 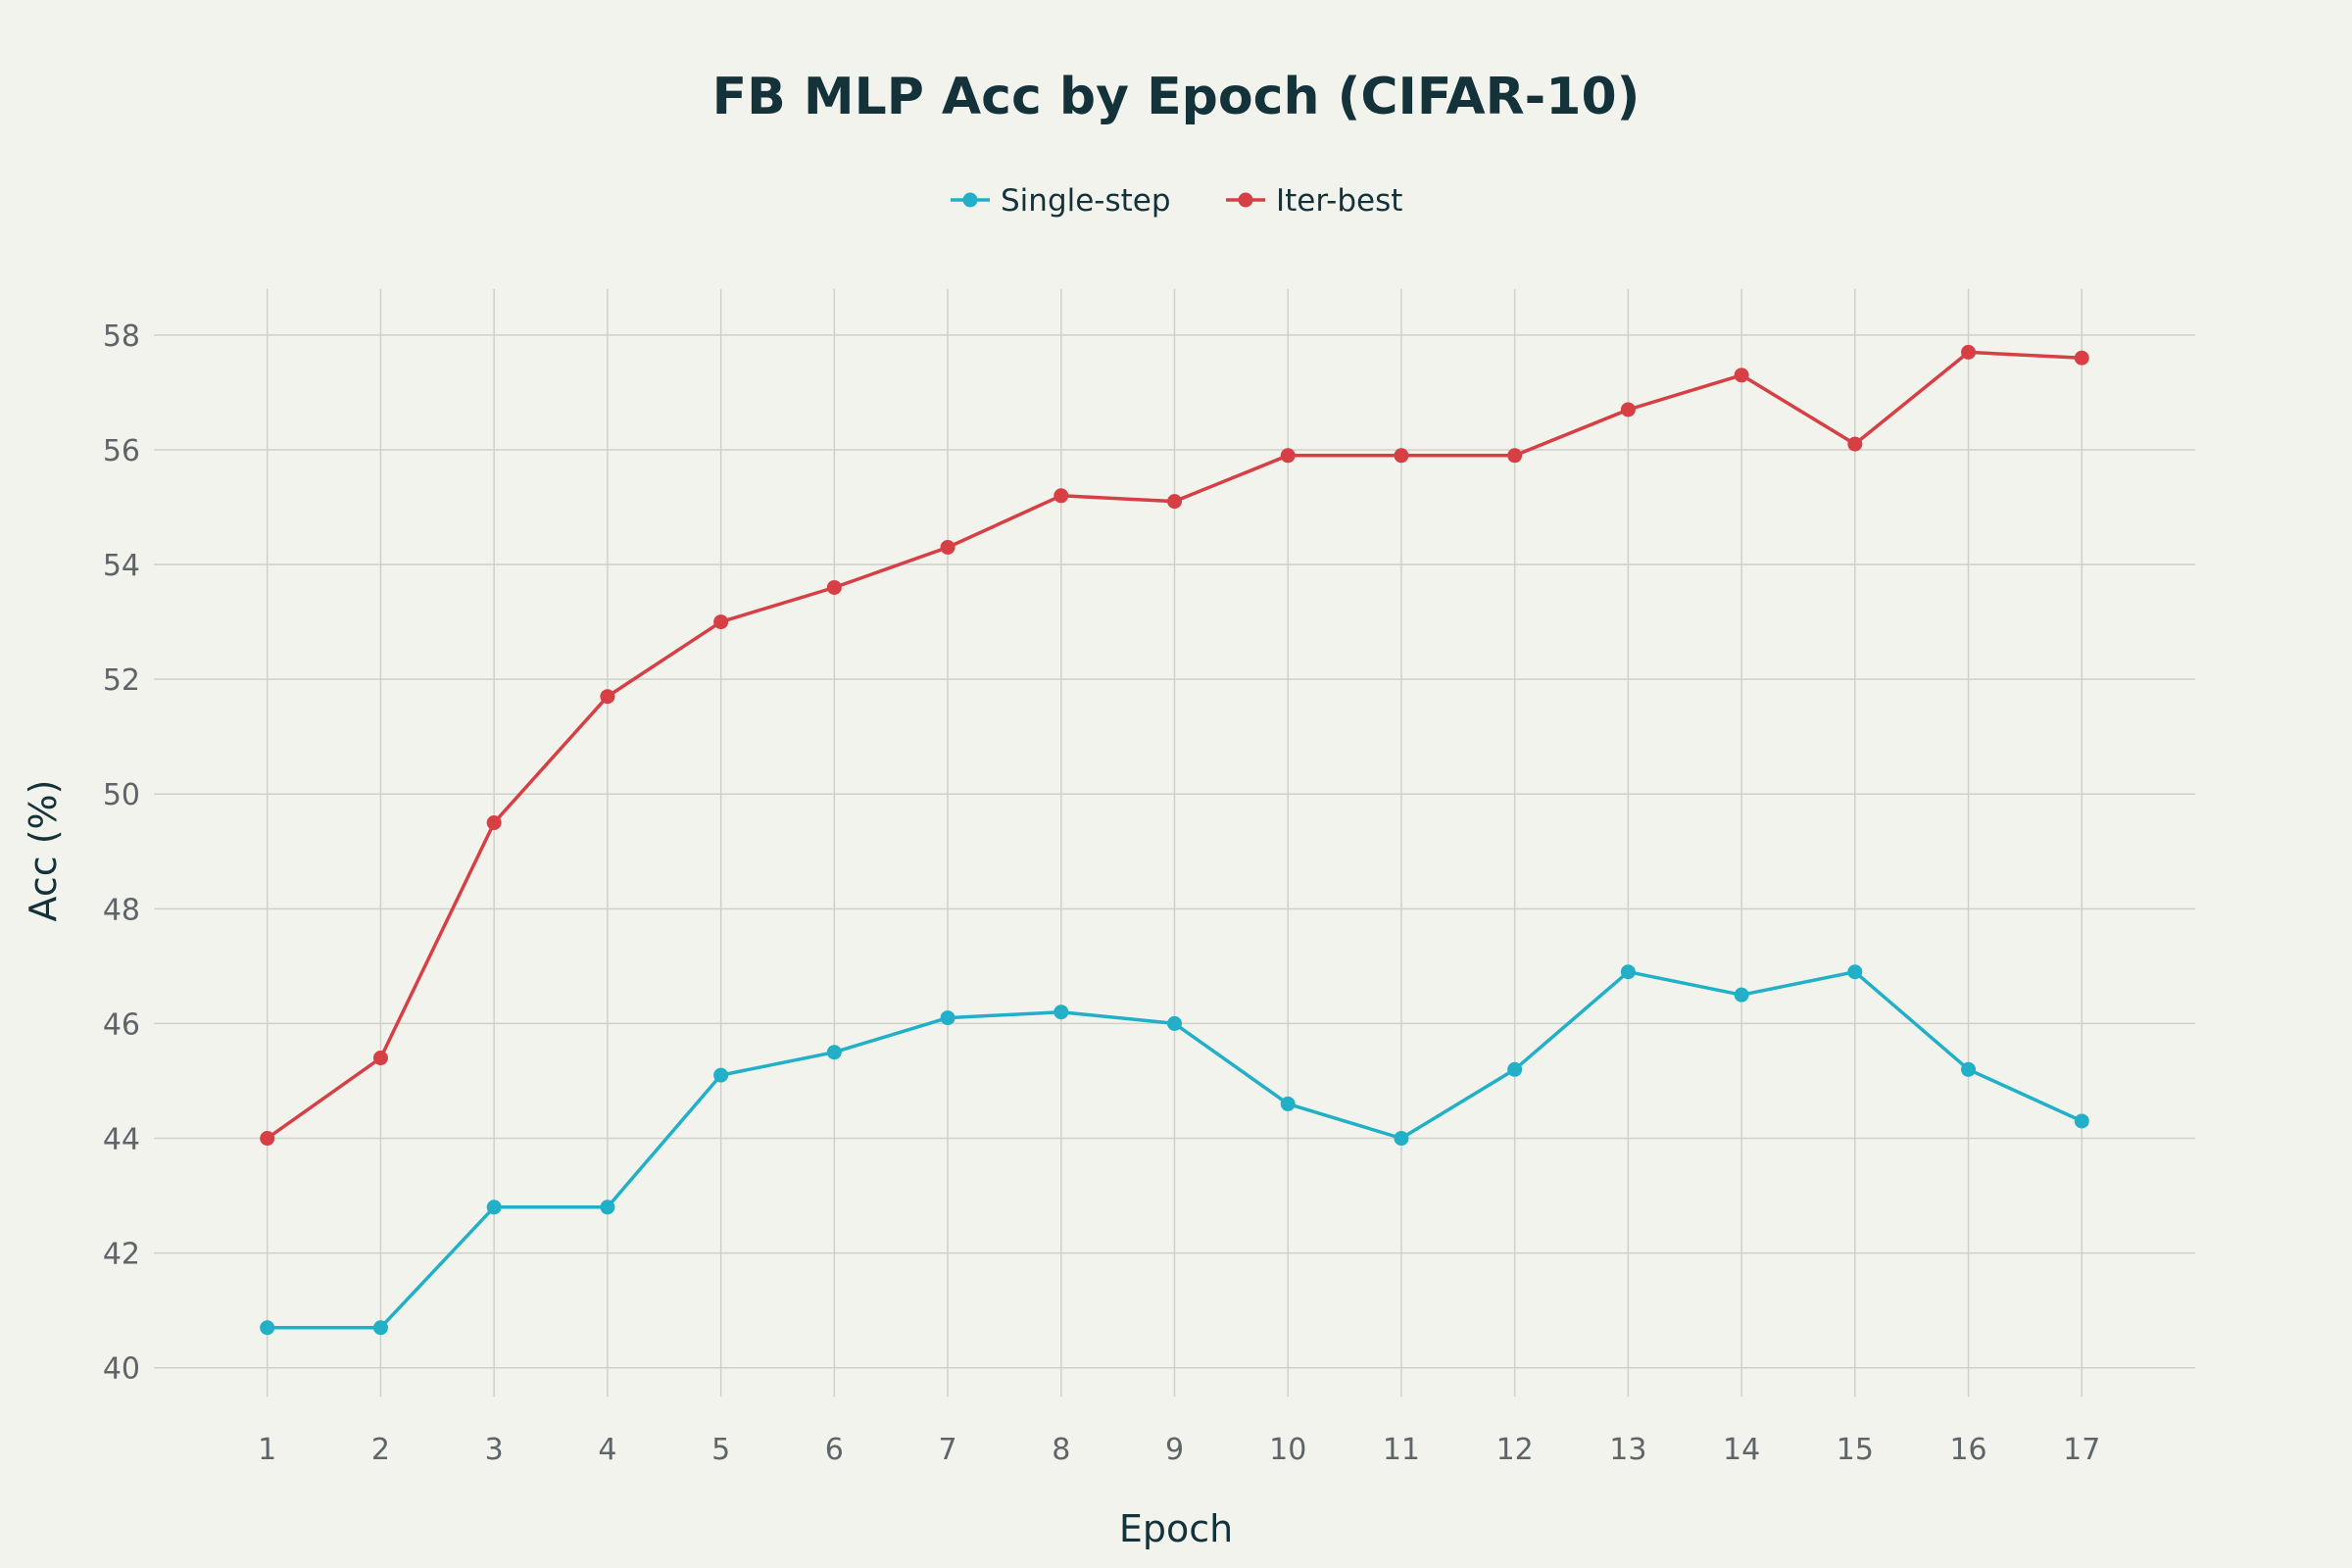 I want to click on y-tick-label: 44, so click(x=121, y=1140).